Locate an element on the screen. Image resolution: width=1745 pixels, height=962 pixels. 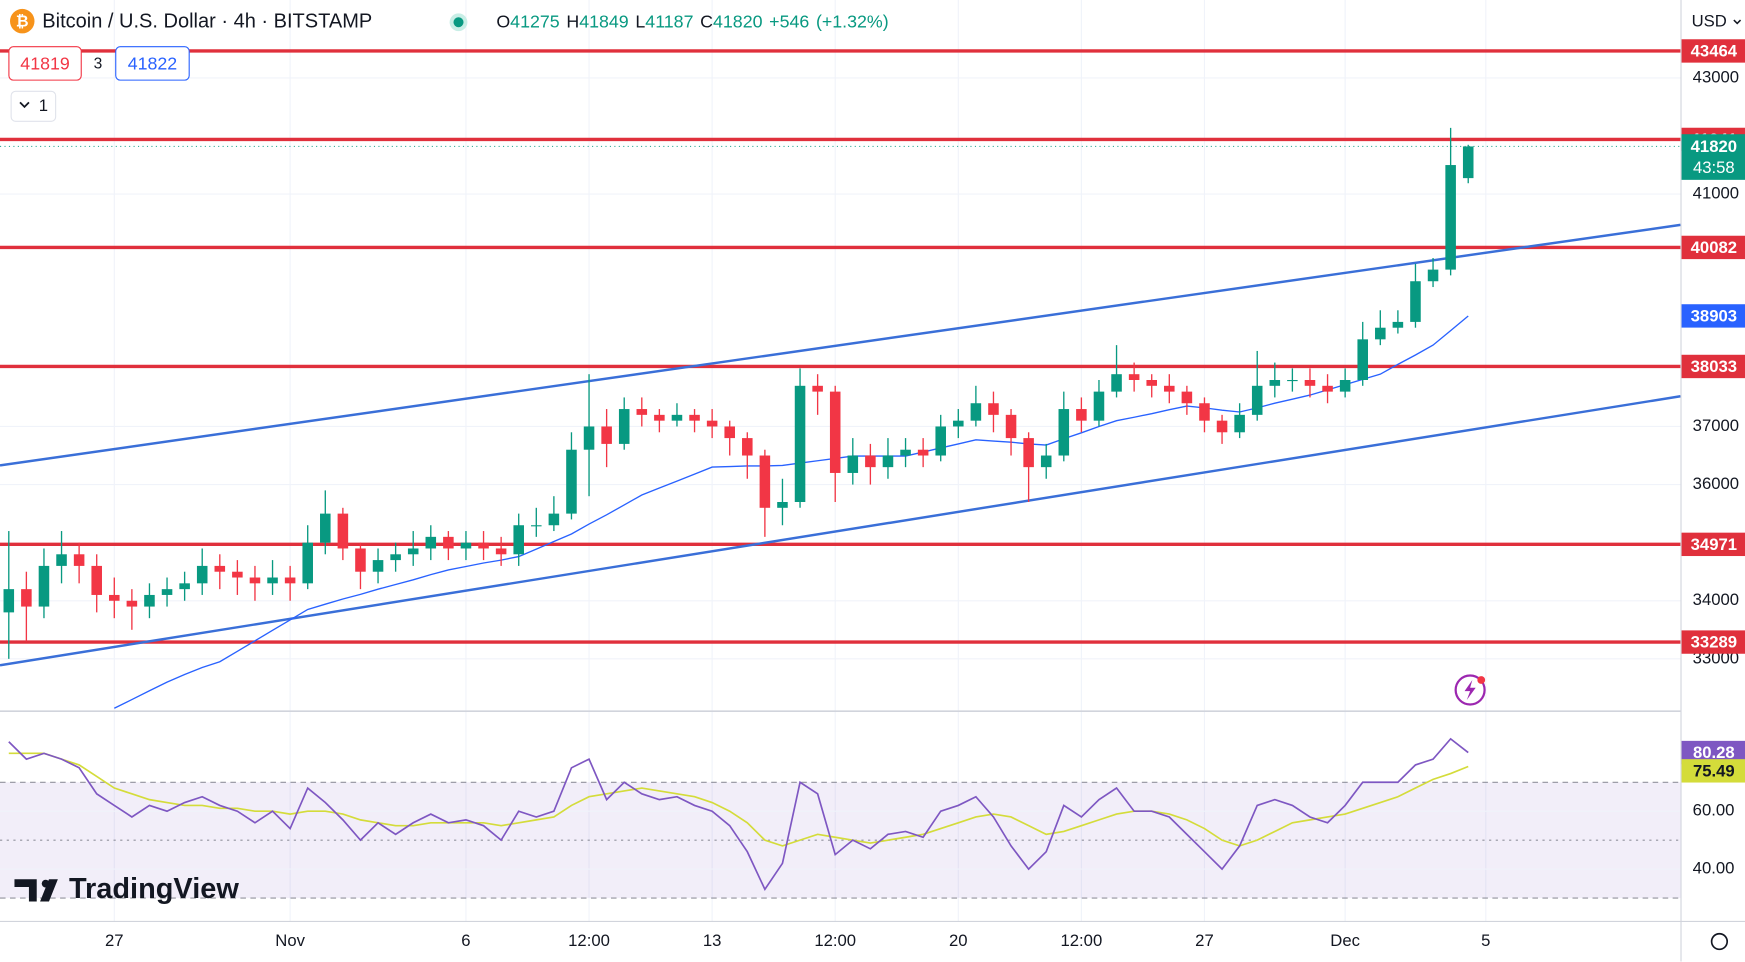
level-label: 34971 is located at coordinates (1714, 544).